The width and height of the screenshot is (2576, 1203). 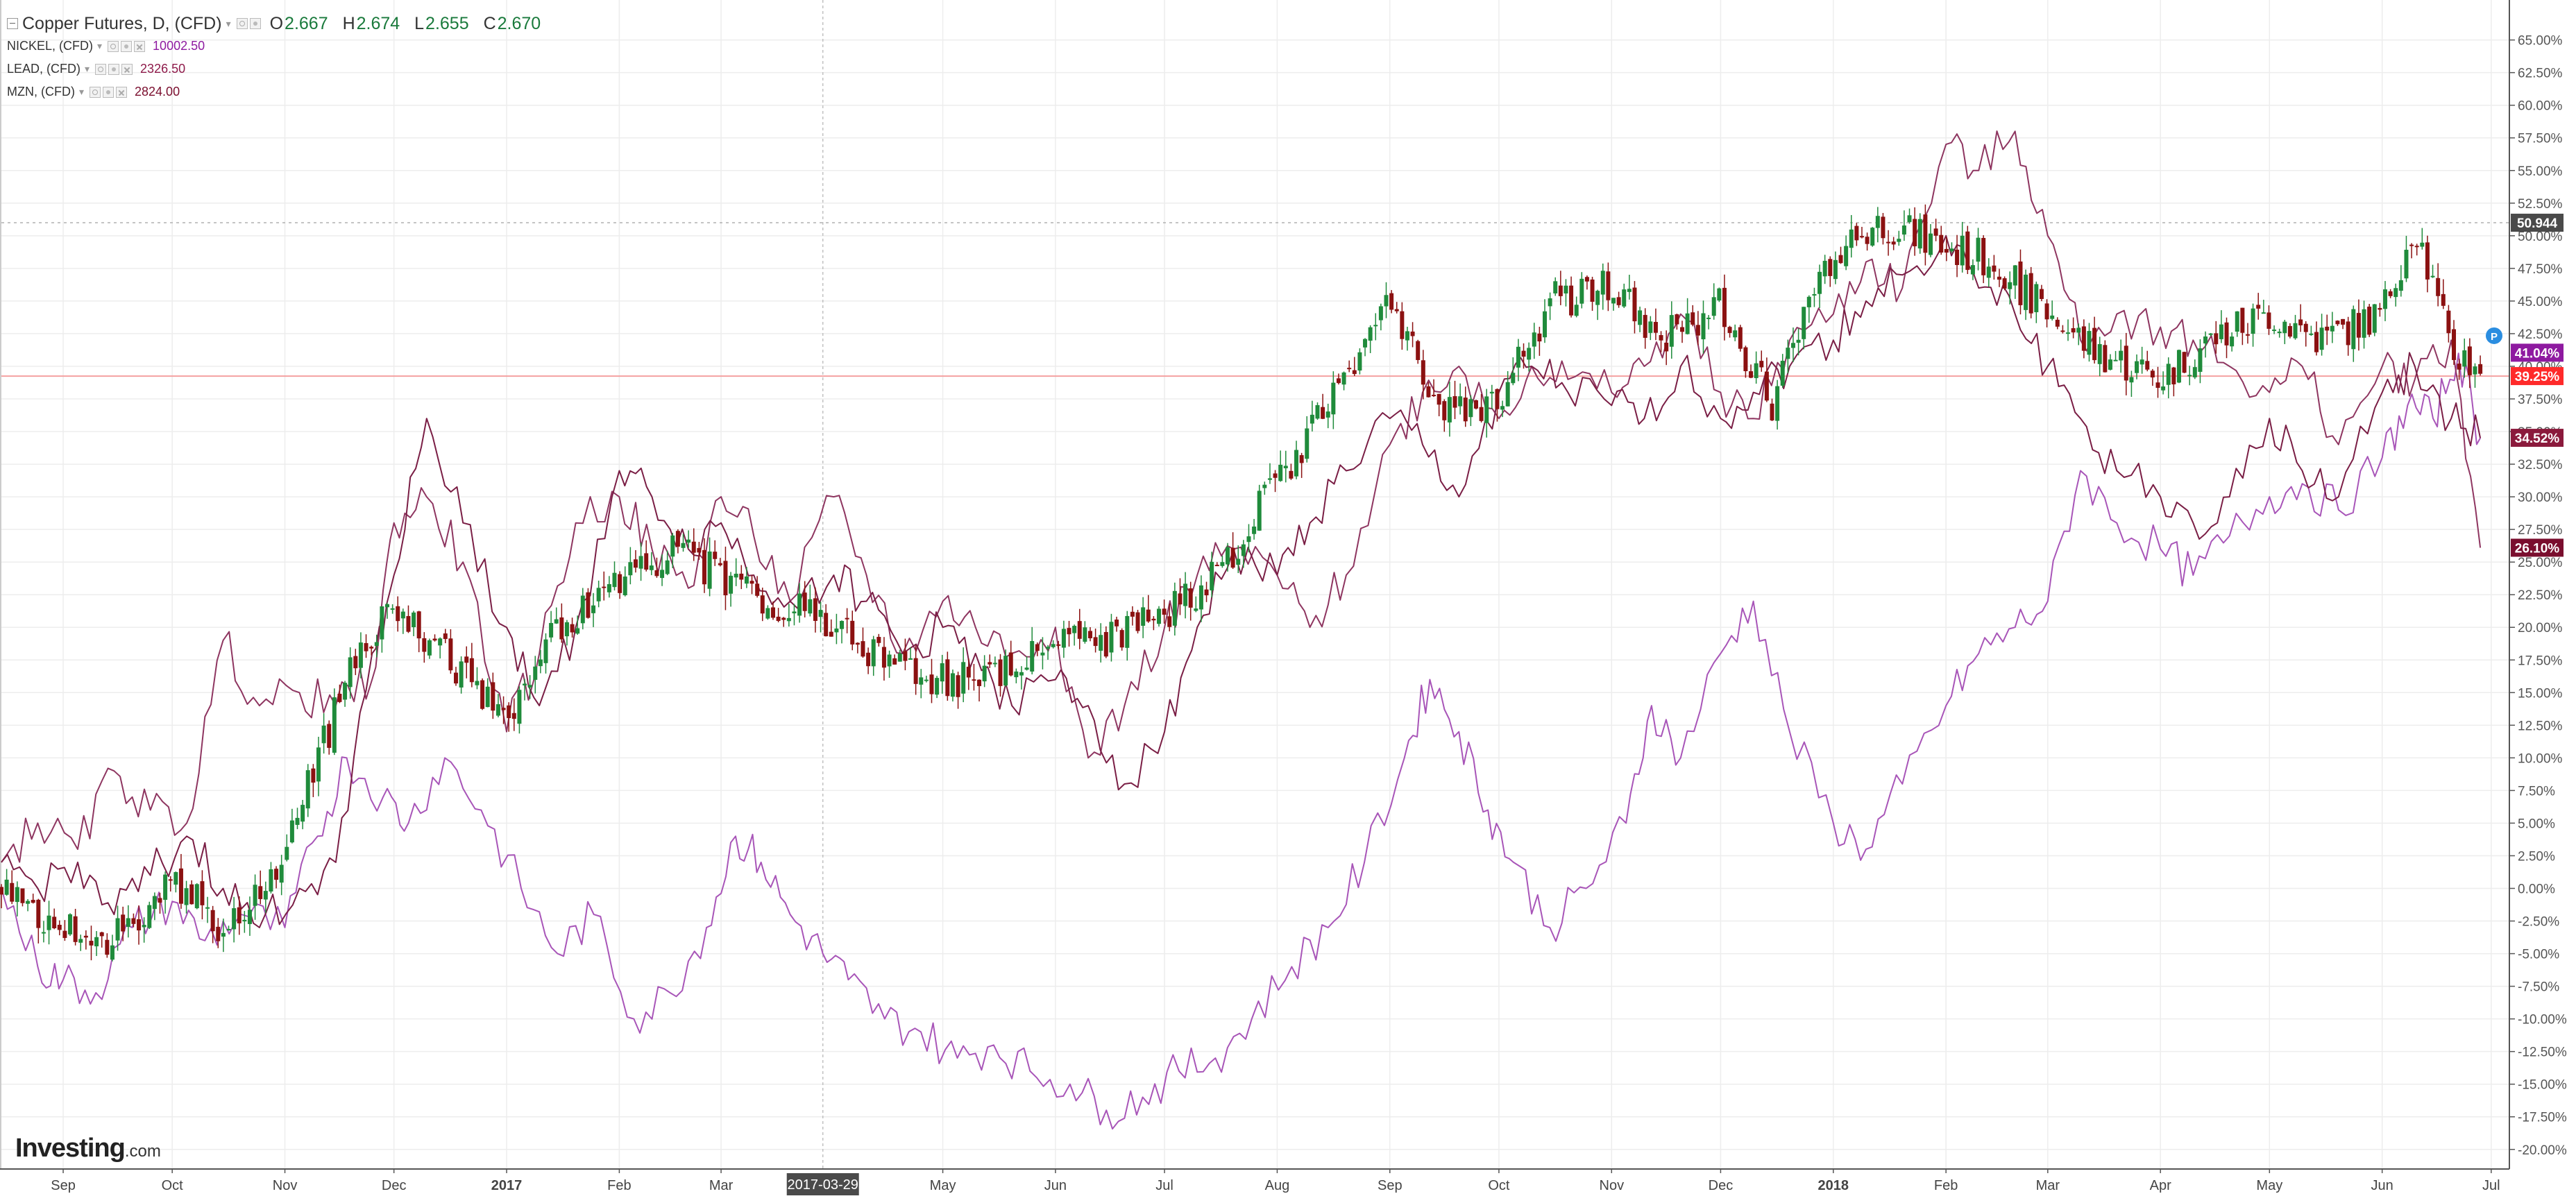 What do you see at coordinates (88, 1148) in the screenshot?
I see `investing-logo: Investing.com` at bounding box center [88, 1148].